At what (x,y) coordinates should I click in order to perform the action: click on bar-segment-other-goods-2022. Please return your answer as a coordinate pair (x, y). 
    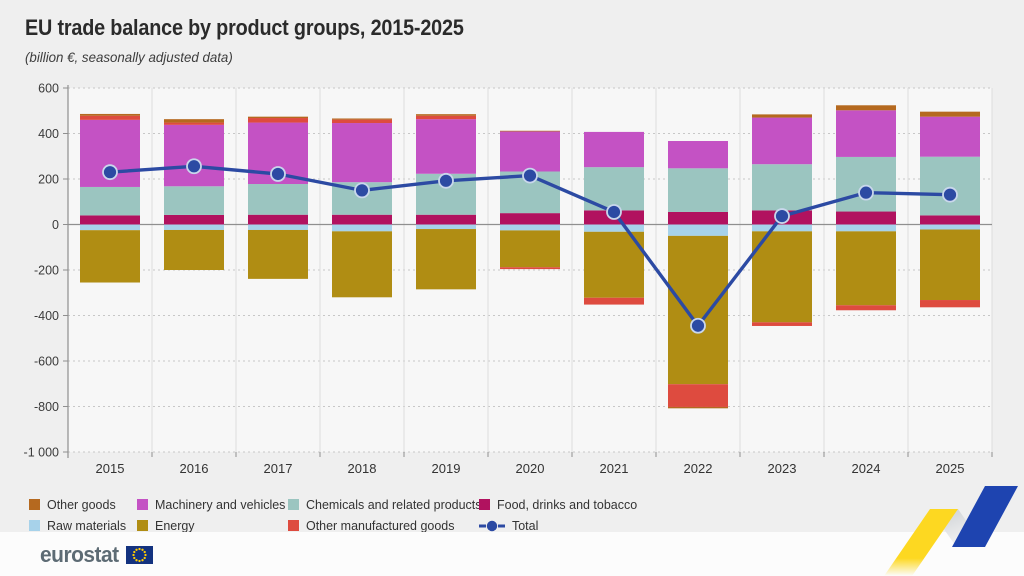
    Looking at the image, I should click on (698, 407).